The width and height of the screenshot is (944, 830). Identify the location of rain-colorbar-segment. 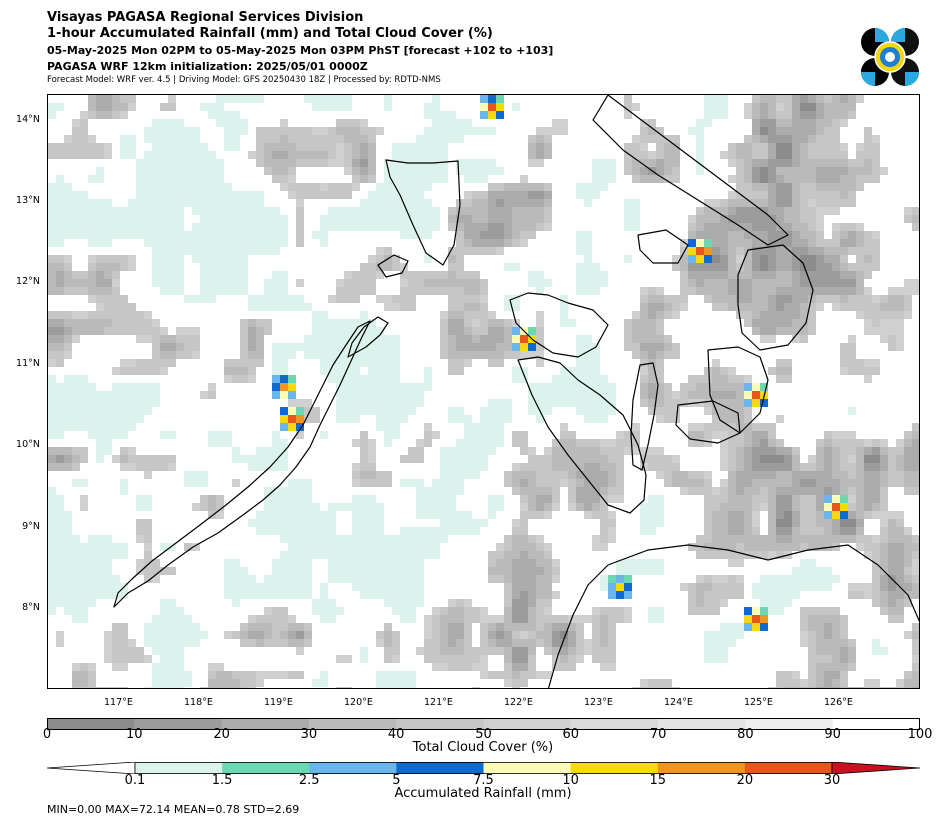
(701, 768).